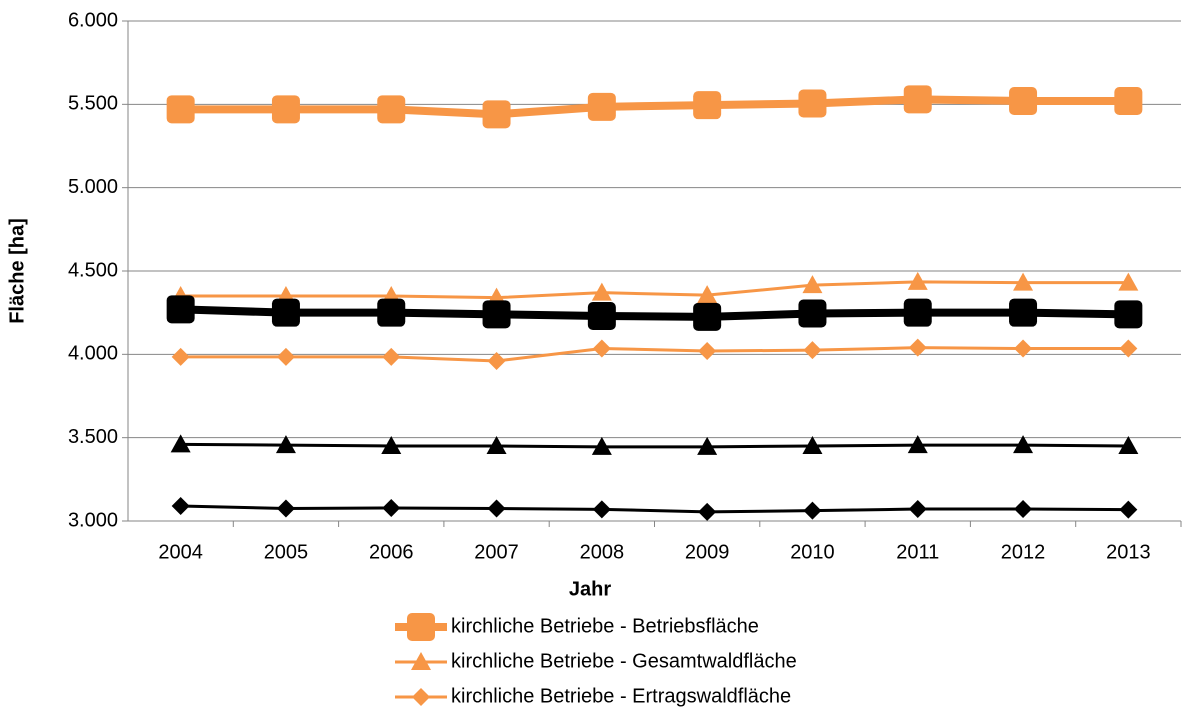 The image size is (1182, 711). I want to click on x-tick-label: 2004, so click(180, 552).